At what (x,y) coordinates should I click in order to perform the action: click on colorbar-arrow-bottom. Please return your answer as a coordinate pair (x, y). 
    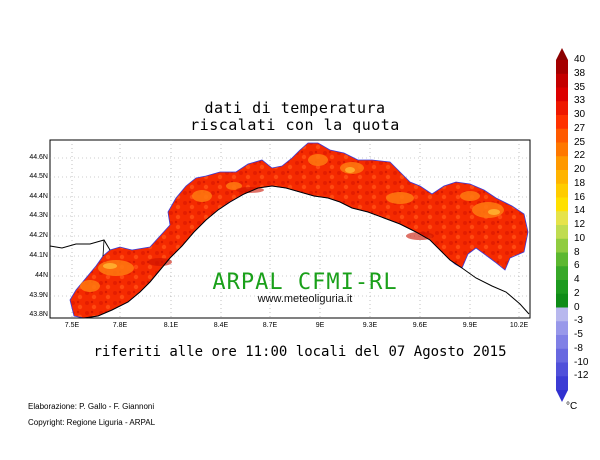
    Looking at the image, I should click on (562, 396).